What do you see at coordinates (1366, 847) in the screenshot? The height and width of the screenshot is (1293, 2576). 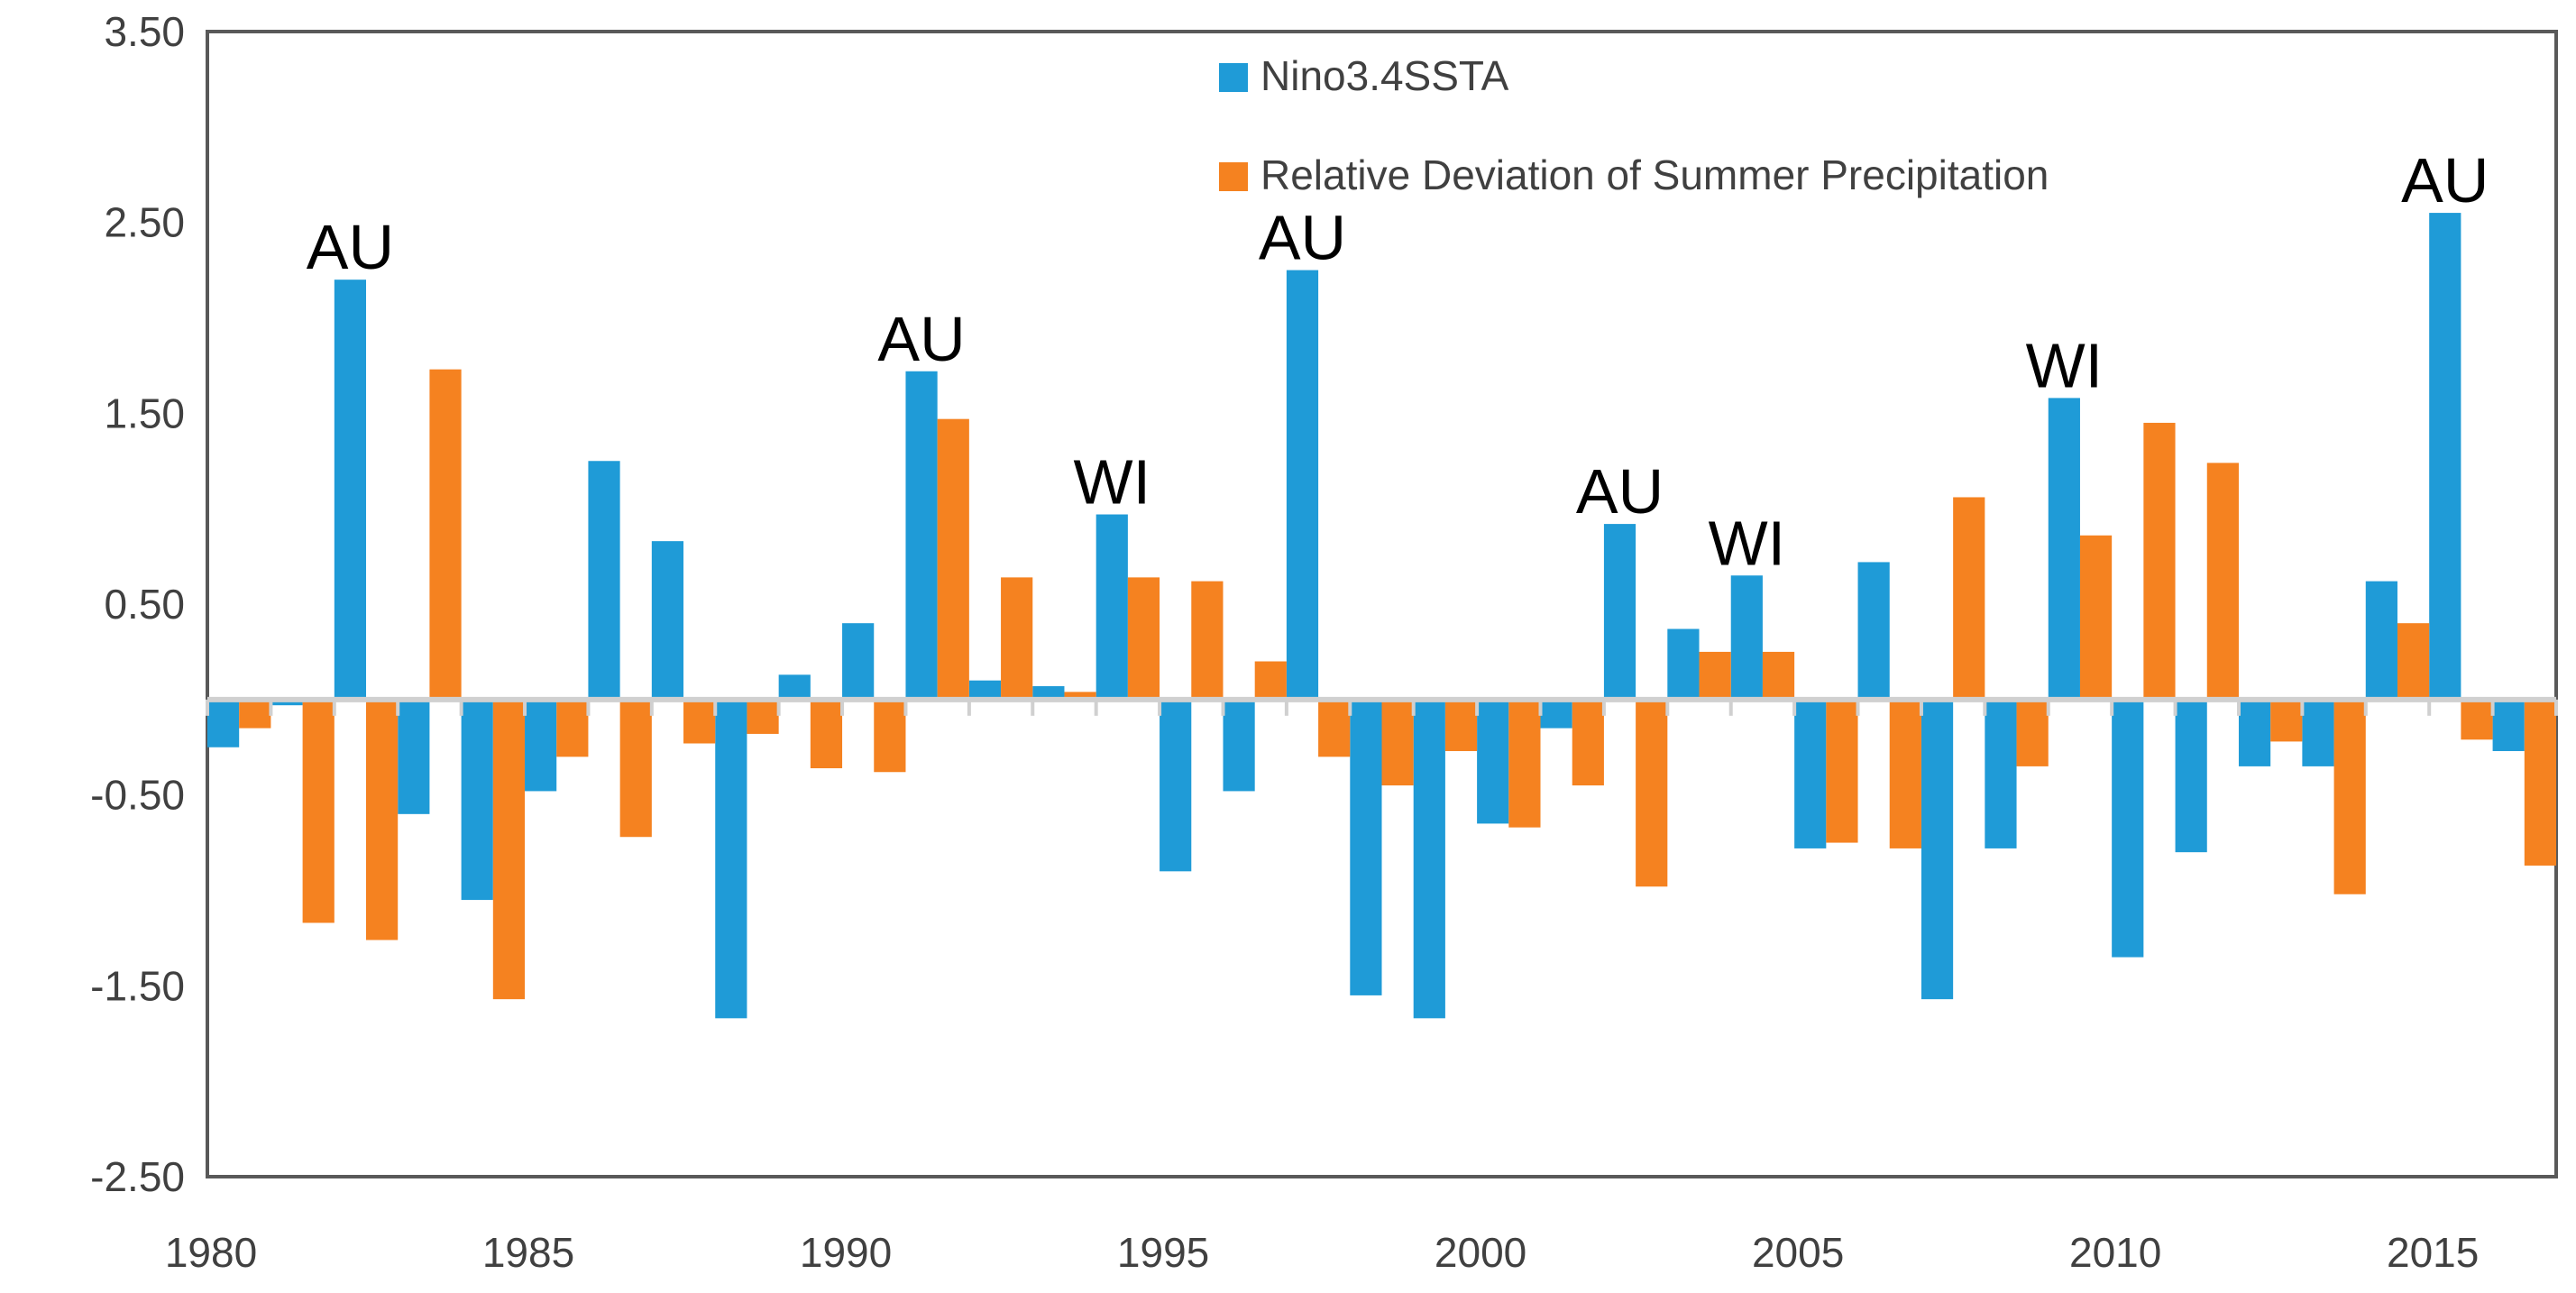 I see `bar-nino-1998` at bounding box center [1366, 847].